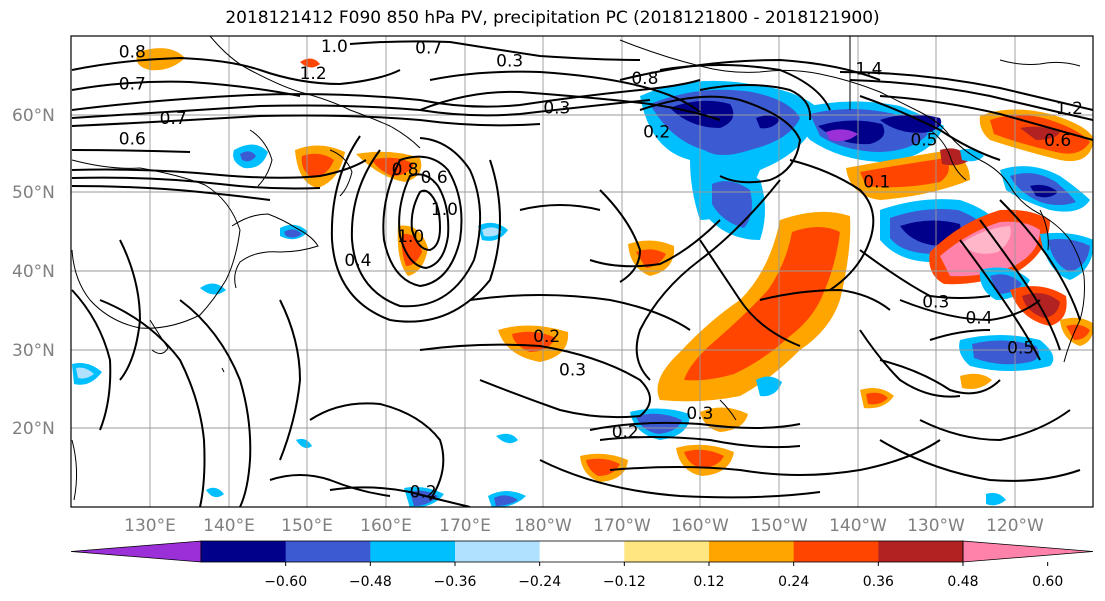 This screenshot has width=1105, height=601. I want to click on colorbar-tick-label: 0.24, so click(793, 582).